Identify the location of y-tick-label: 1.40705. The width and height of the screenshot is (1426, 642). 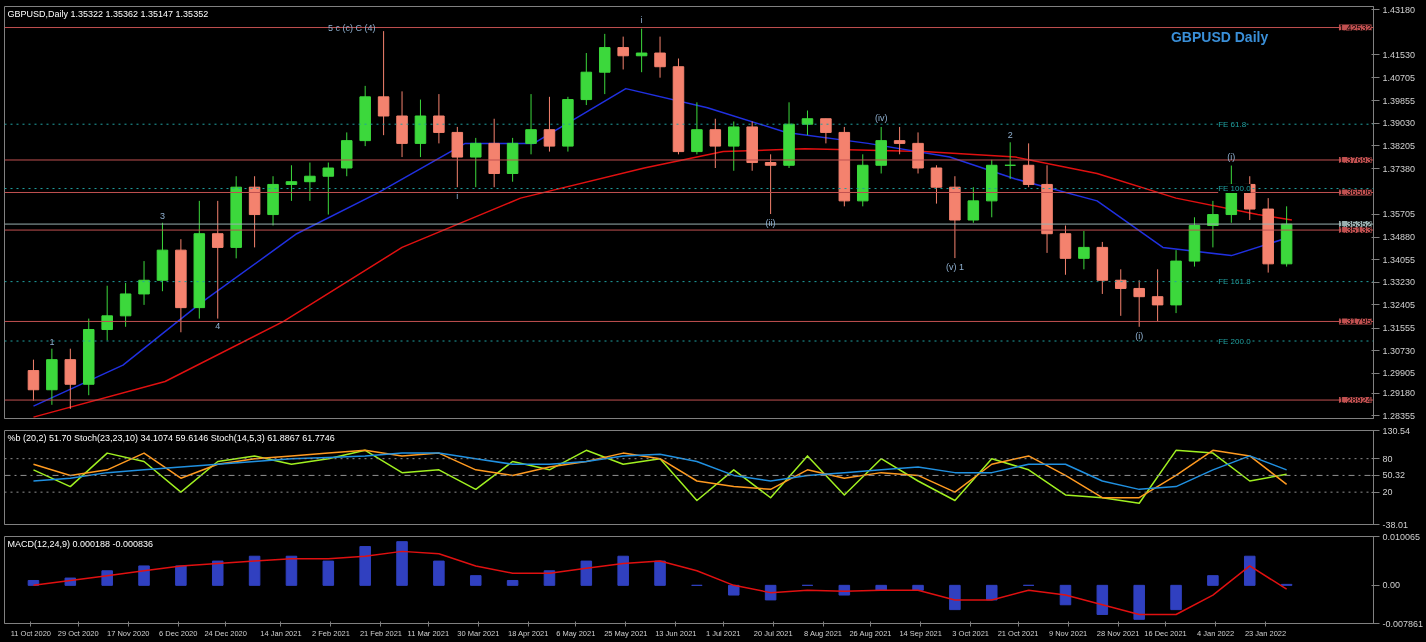
(1399, 77).